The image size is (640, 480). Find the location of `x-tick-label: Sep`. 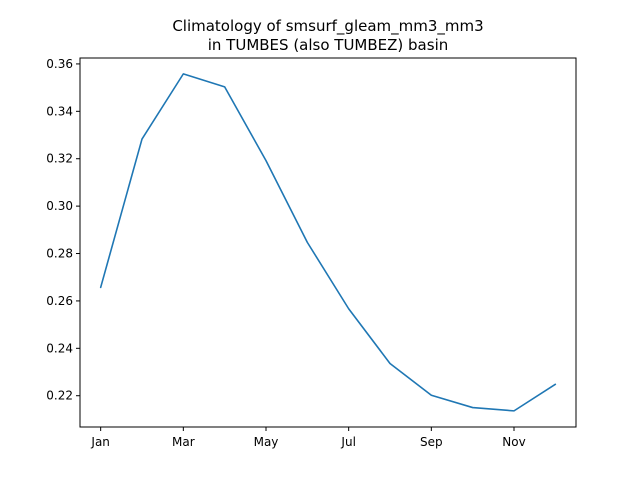

x-tick-label: Sep is located at coordinates (431, 442).